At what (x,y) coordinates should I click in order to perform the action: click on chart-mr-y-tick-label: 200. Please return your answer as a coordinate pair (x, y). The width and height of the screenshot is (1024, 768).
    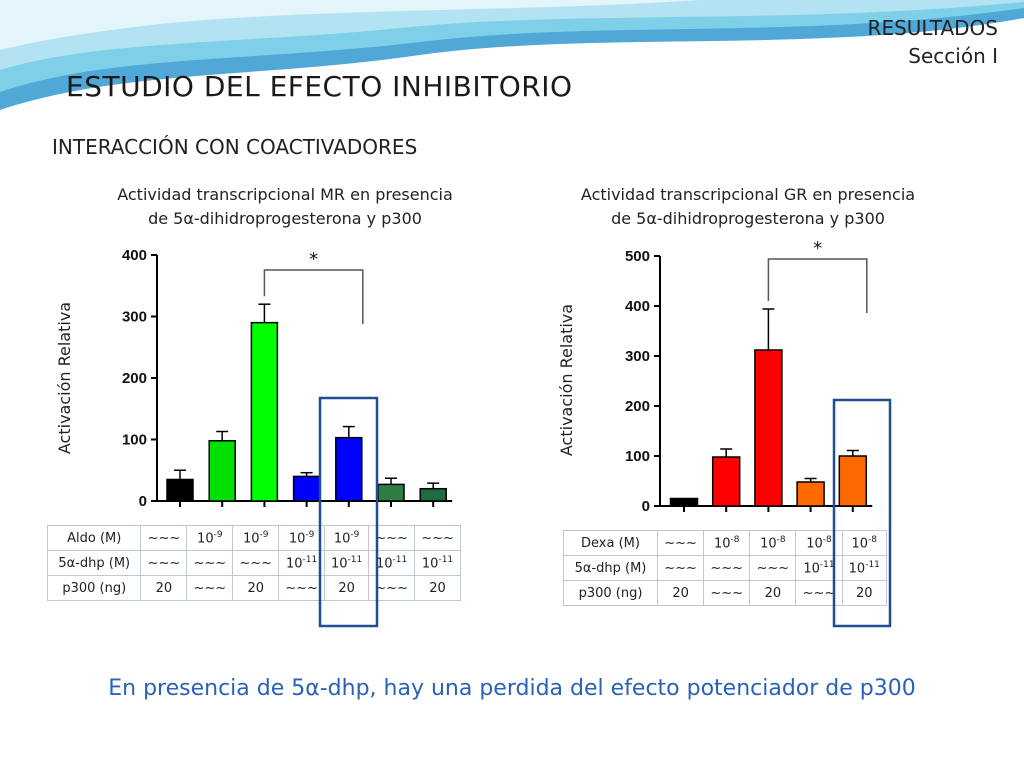
    Looking at the image, I should click on (134, 378).